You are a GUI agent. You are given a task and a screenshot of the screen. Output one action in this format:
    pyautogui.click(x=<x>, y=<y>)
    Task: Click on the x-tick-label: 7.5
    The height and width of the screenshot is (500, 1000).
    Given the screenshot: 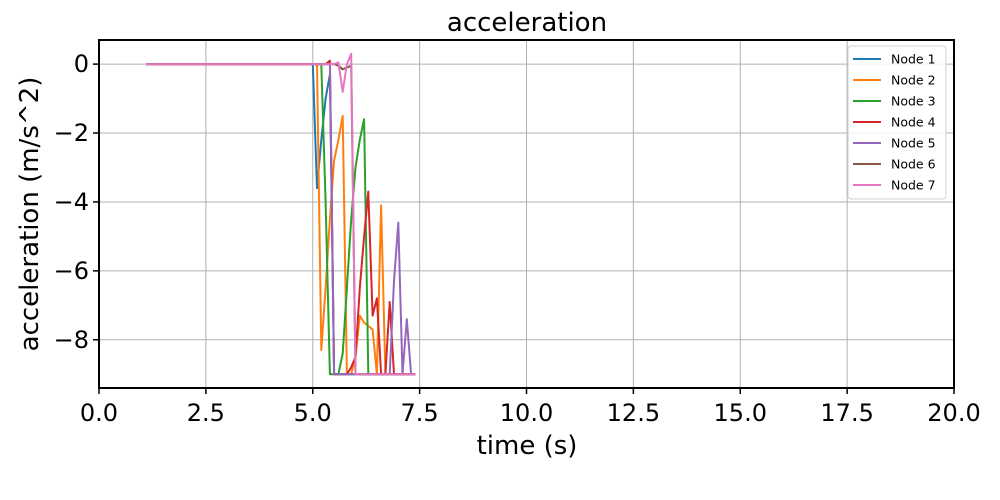 What is the action you would take?
    pyautogui.click(x=420, y=413)
    